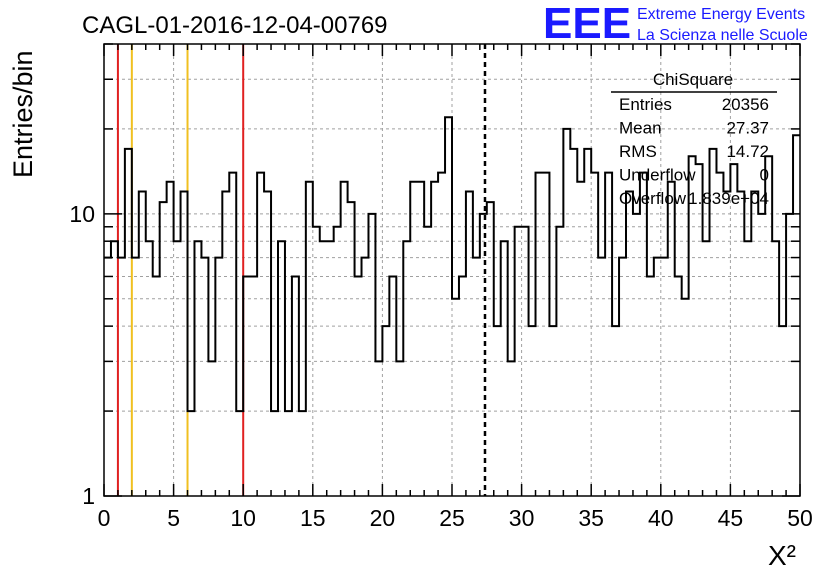  What do you see at coordinates (243, 518) in the screenshot?
I see `x-tick-label: 10` at bounding box center [243, 518].